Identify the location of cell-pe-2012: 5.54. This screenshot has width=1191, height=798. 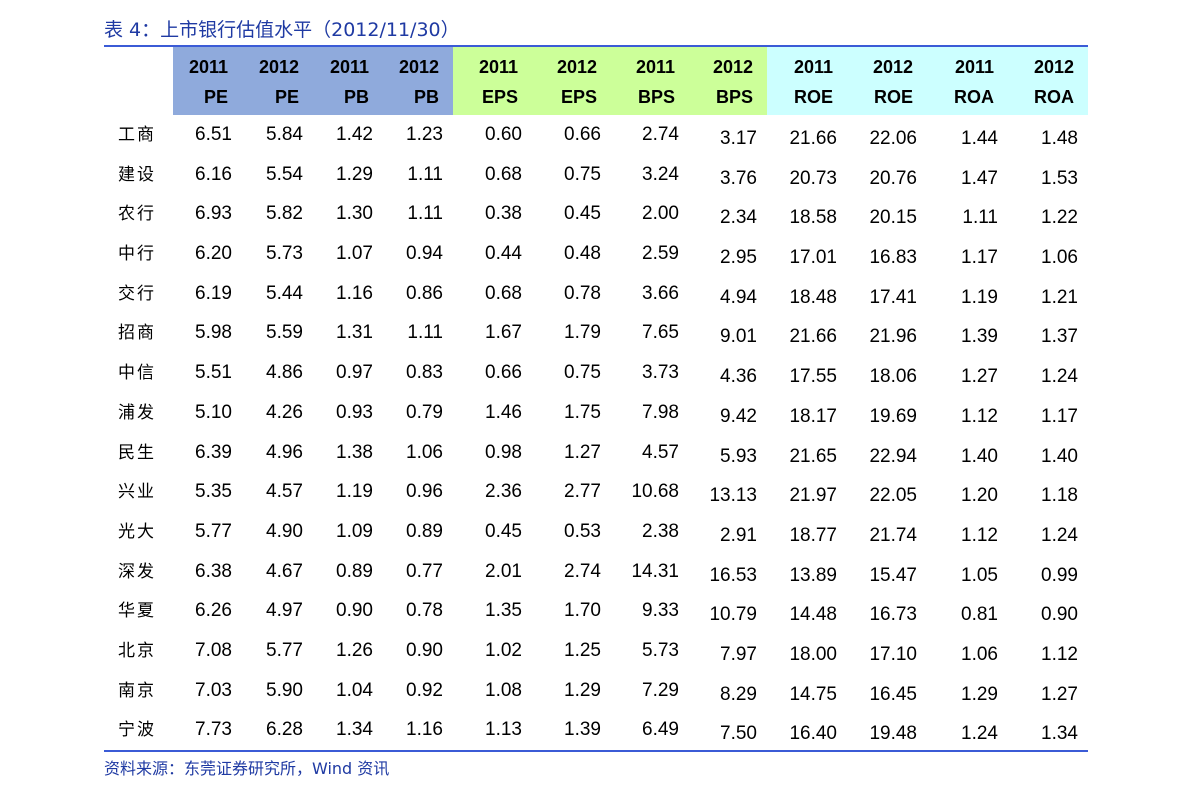
(284, 174).